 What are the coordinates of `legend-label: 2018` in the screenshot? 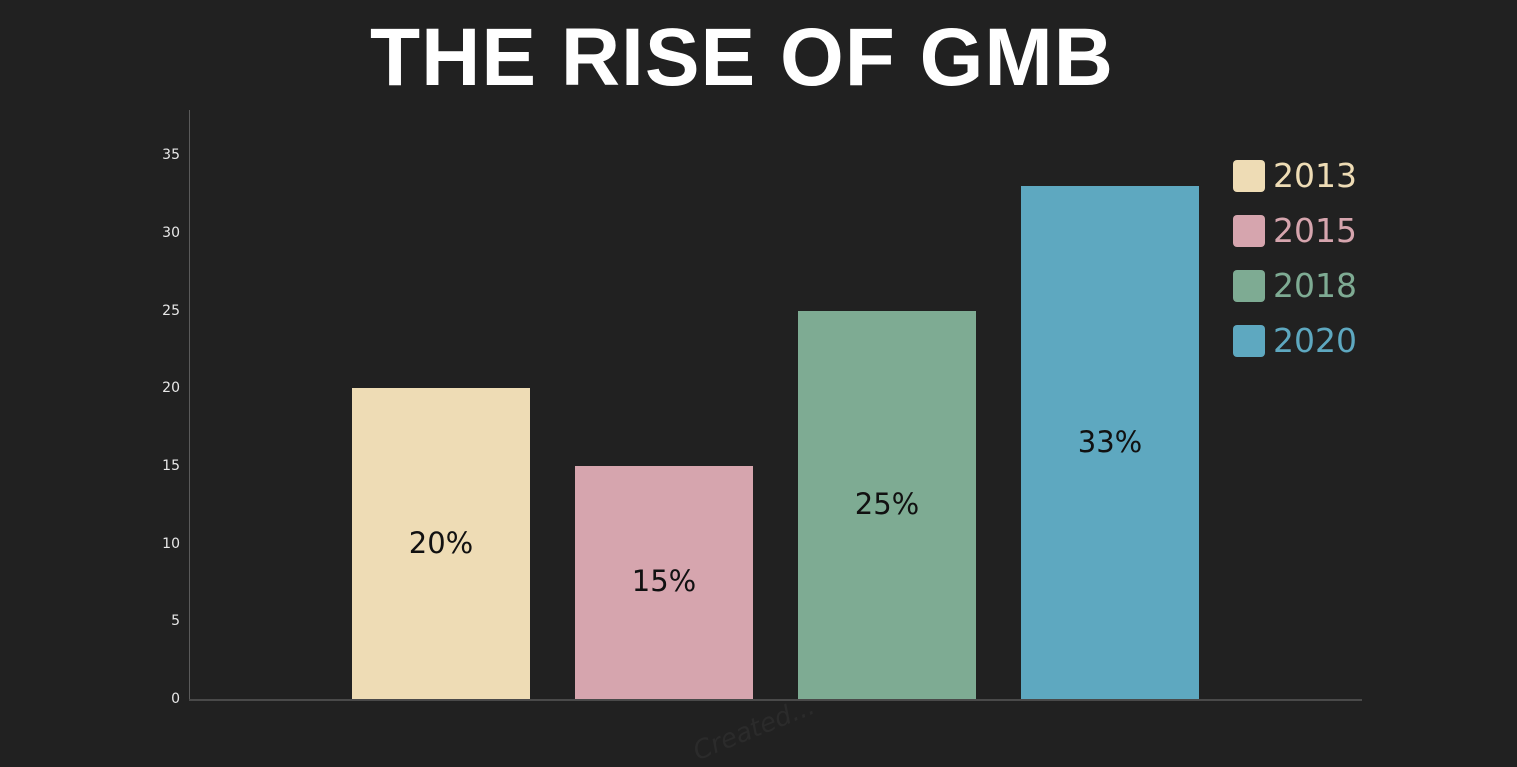 It's located at (1315, 285).